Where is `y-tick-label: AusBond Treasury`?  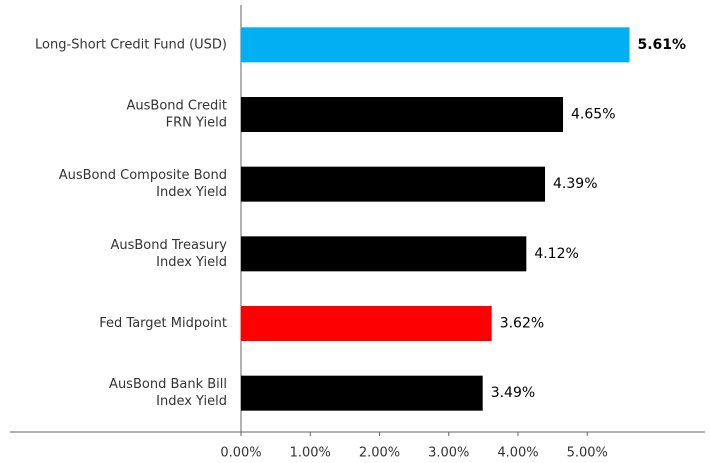 y-tick-label: AusBond Treasury is located at coordinates (168, 245).